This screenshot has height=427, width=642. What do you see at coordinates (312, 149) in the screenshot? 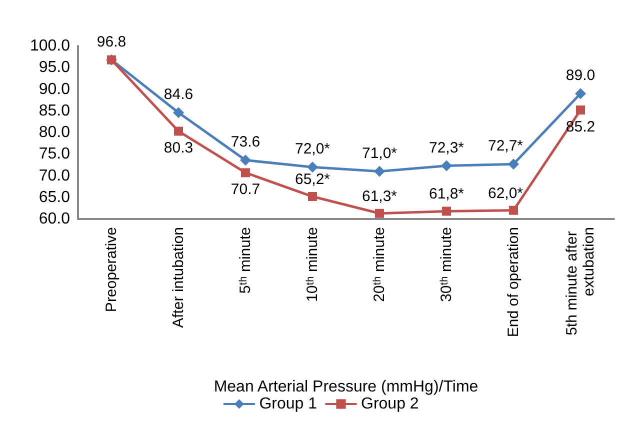
I see `data-label: 72,0*` at bounding box center [312, 149].